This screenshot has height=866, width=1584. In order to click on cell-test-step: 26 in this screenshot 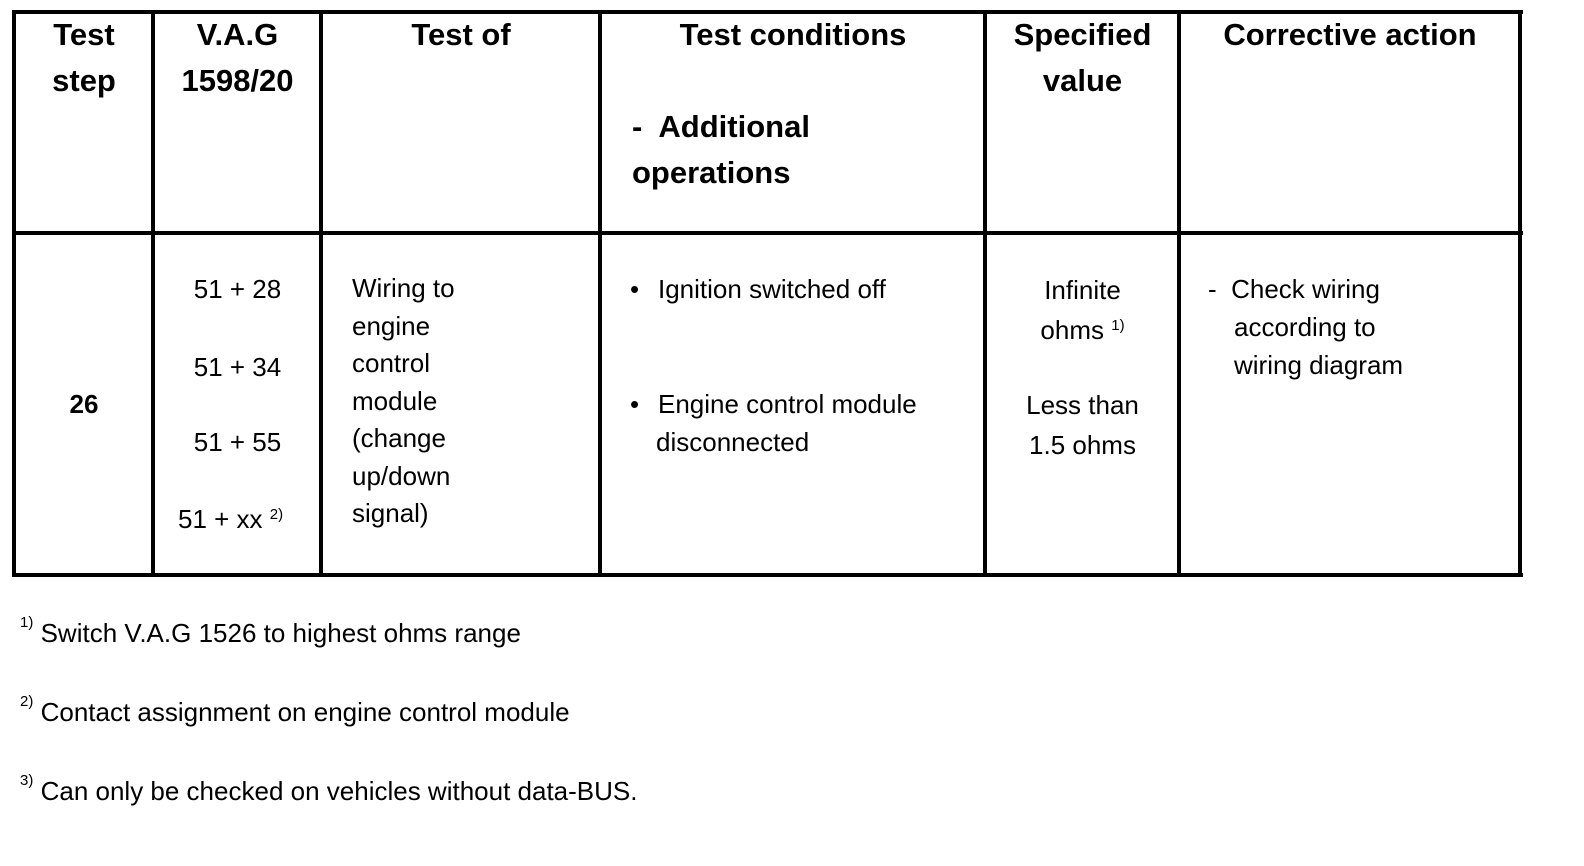, I will do `click(84, 404)`.